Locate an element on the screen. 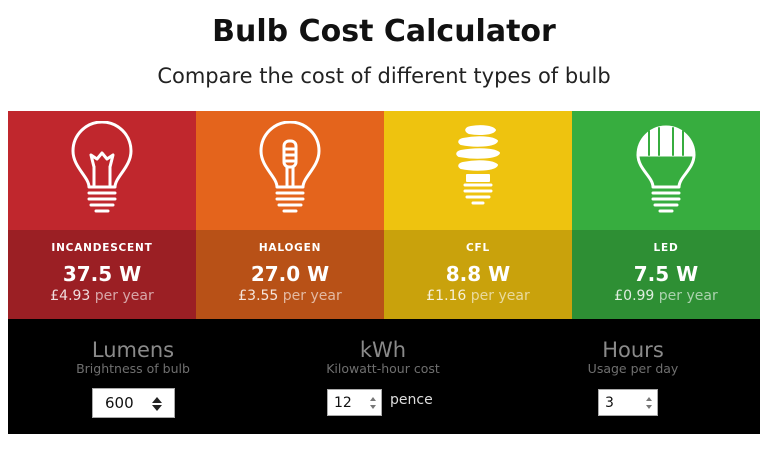  bulb-card-led: LED 7.5 W £0.99 per year is located at coordinates (666, 215).